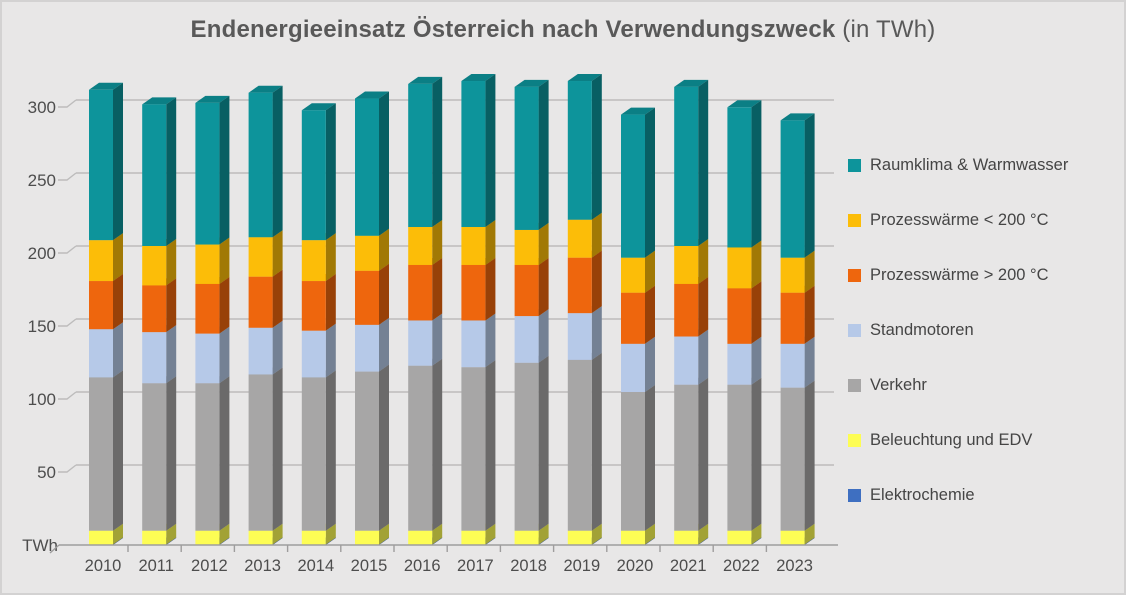 Image resolution: width=1126 pixels, height=595 pixels. I want to click on chart-title-unit: (in TWh), so click(889, 29).